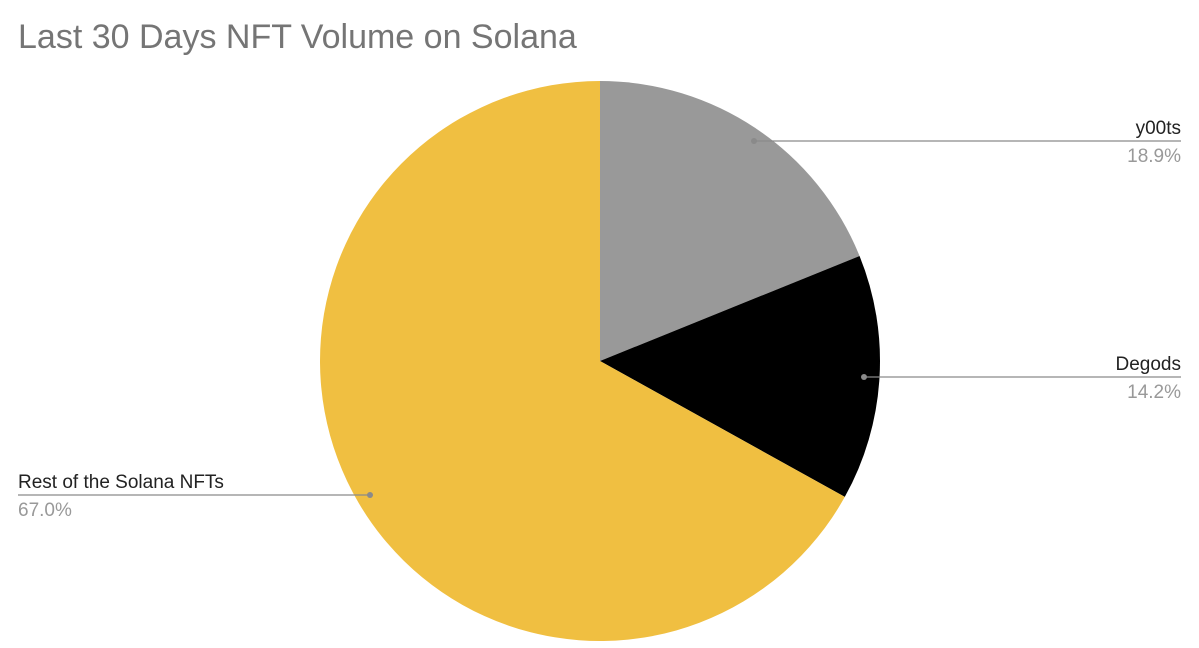 The height and width of the screenshot is (648, 1199). I want to click on slice-label-rest-of-the-solana-nfts: Rest of the Solana NFTs, so click(121, 482).